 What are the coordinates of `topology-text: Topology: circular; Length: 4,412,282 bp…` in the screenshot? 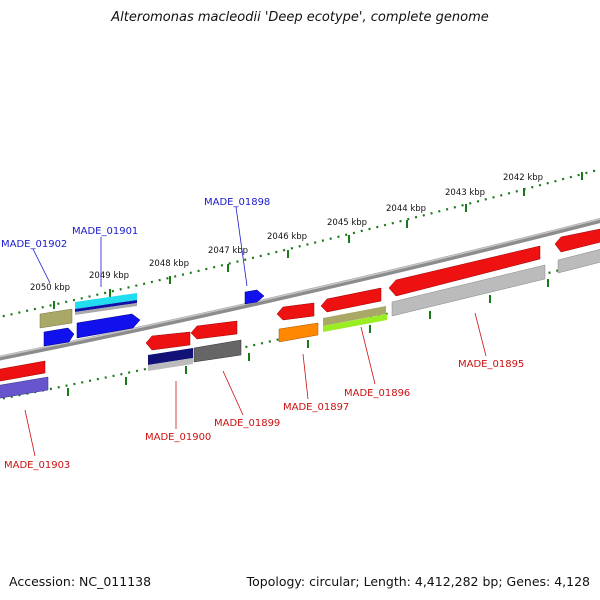 It's located at (418, 581).